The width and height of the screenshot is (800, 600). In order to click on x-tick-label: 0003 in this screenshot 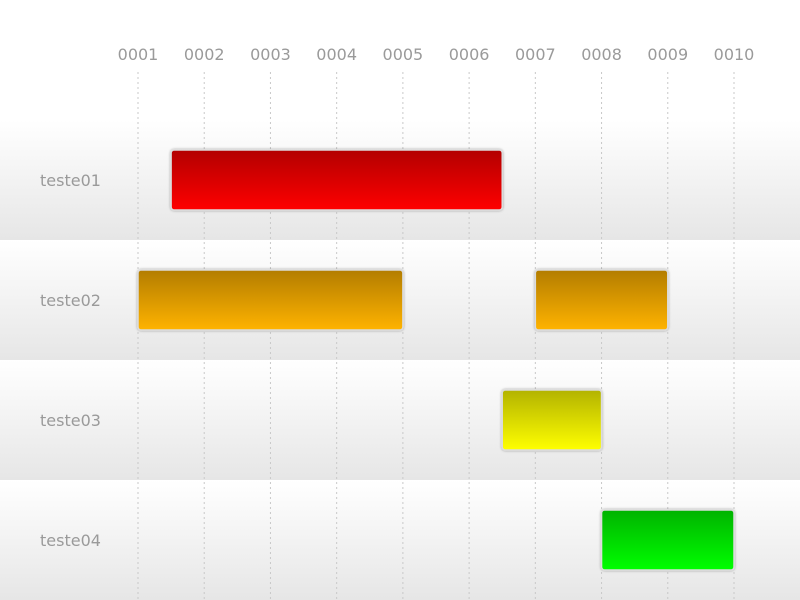, I will do `click(270, 54)`.